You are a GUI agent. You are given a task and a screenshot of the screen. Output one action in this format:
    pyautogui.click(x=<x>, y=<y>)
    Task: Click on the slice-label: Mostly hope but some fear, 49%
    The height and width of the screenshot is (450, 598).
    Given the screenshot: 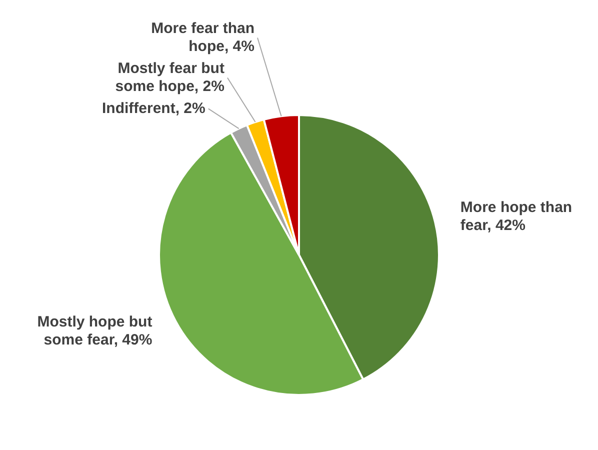 What is the action you would take?
    pyautogui.click(x=94, y=331)
    